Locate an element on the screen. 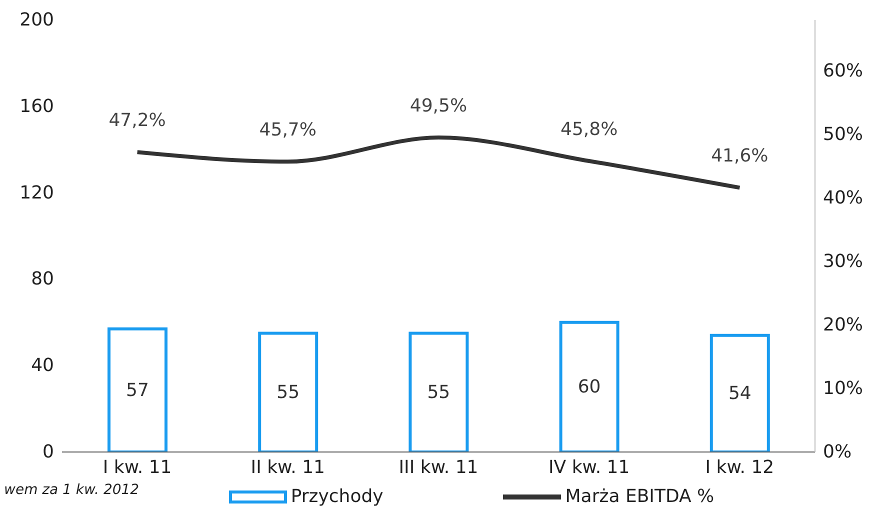 Image resolution: width=893 pixels, height=507 pixels. y-tick-label: 200 is located at coordinates (37, 20).